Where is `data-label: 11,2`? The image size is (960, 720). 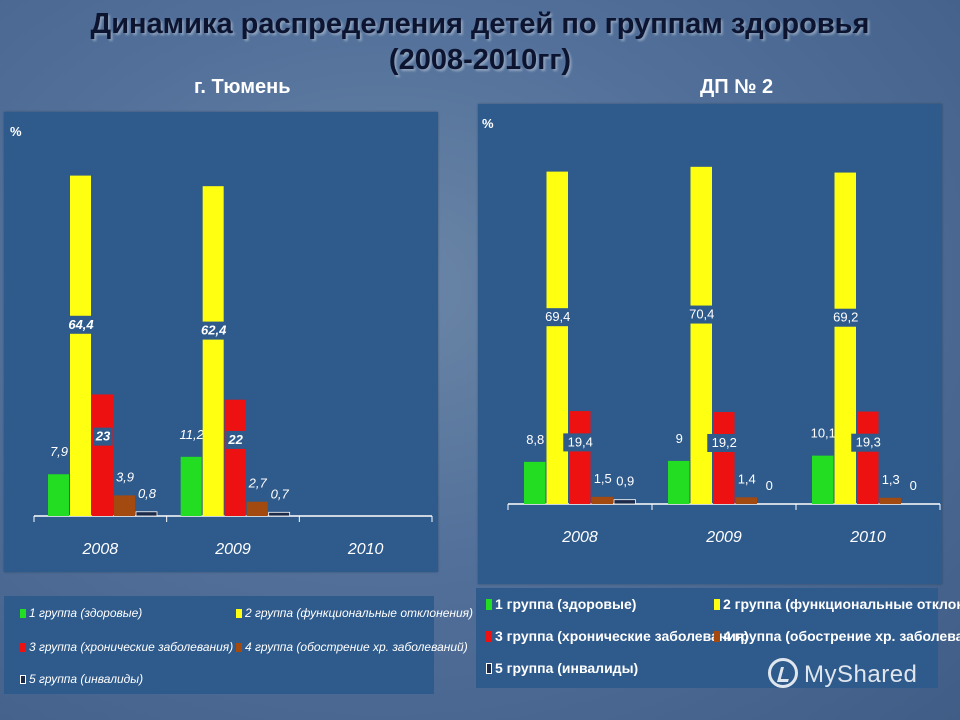
data-label: 11,2 is located at coordinates (191, 434).